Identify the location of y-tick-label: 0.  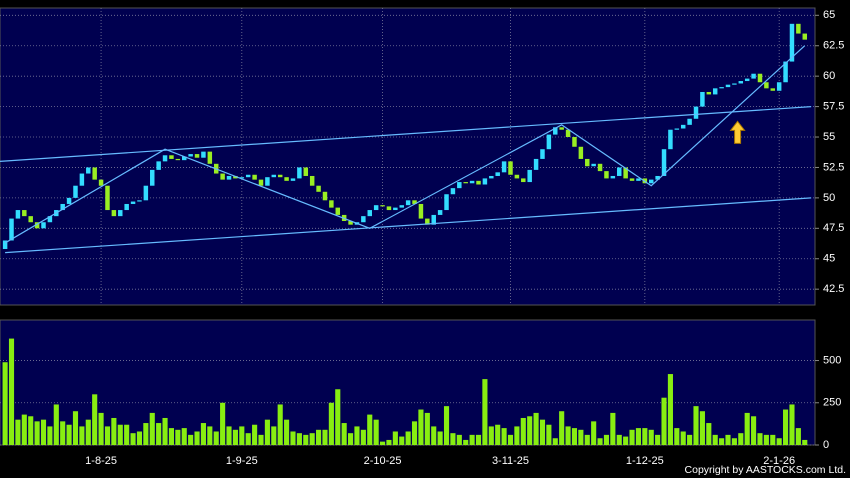
(826, 445).